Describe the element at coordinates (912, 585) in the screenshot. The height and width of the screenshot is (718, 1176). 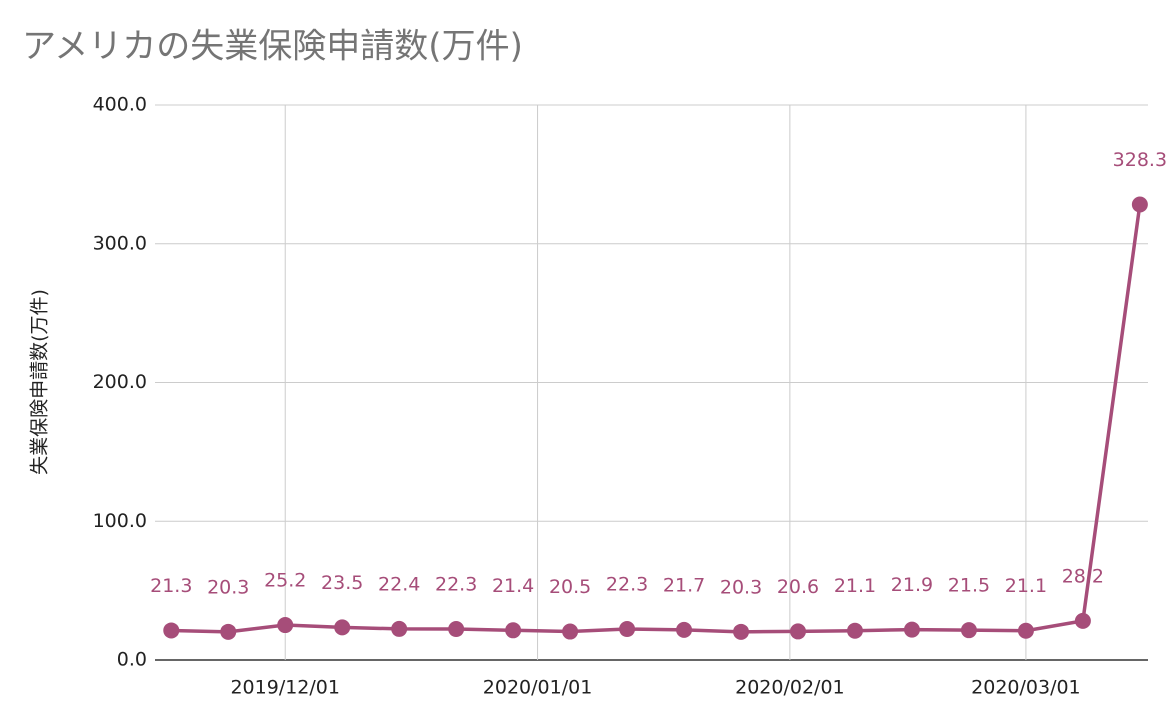
I see `data-label: 21.9` at that location.